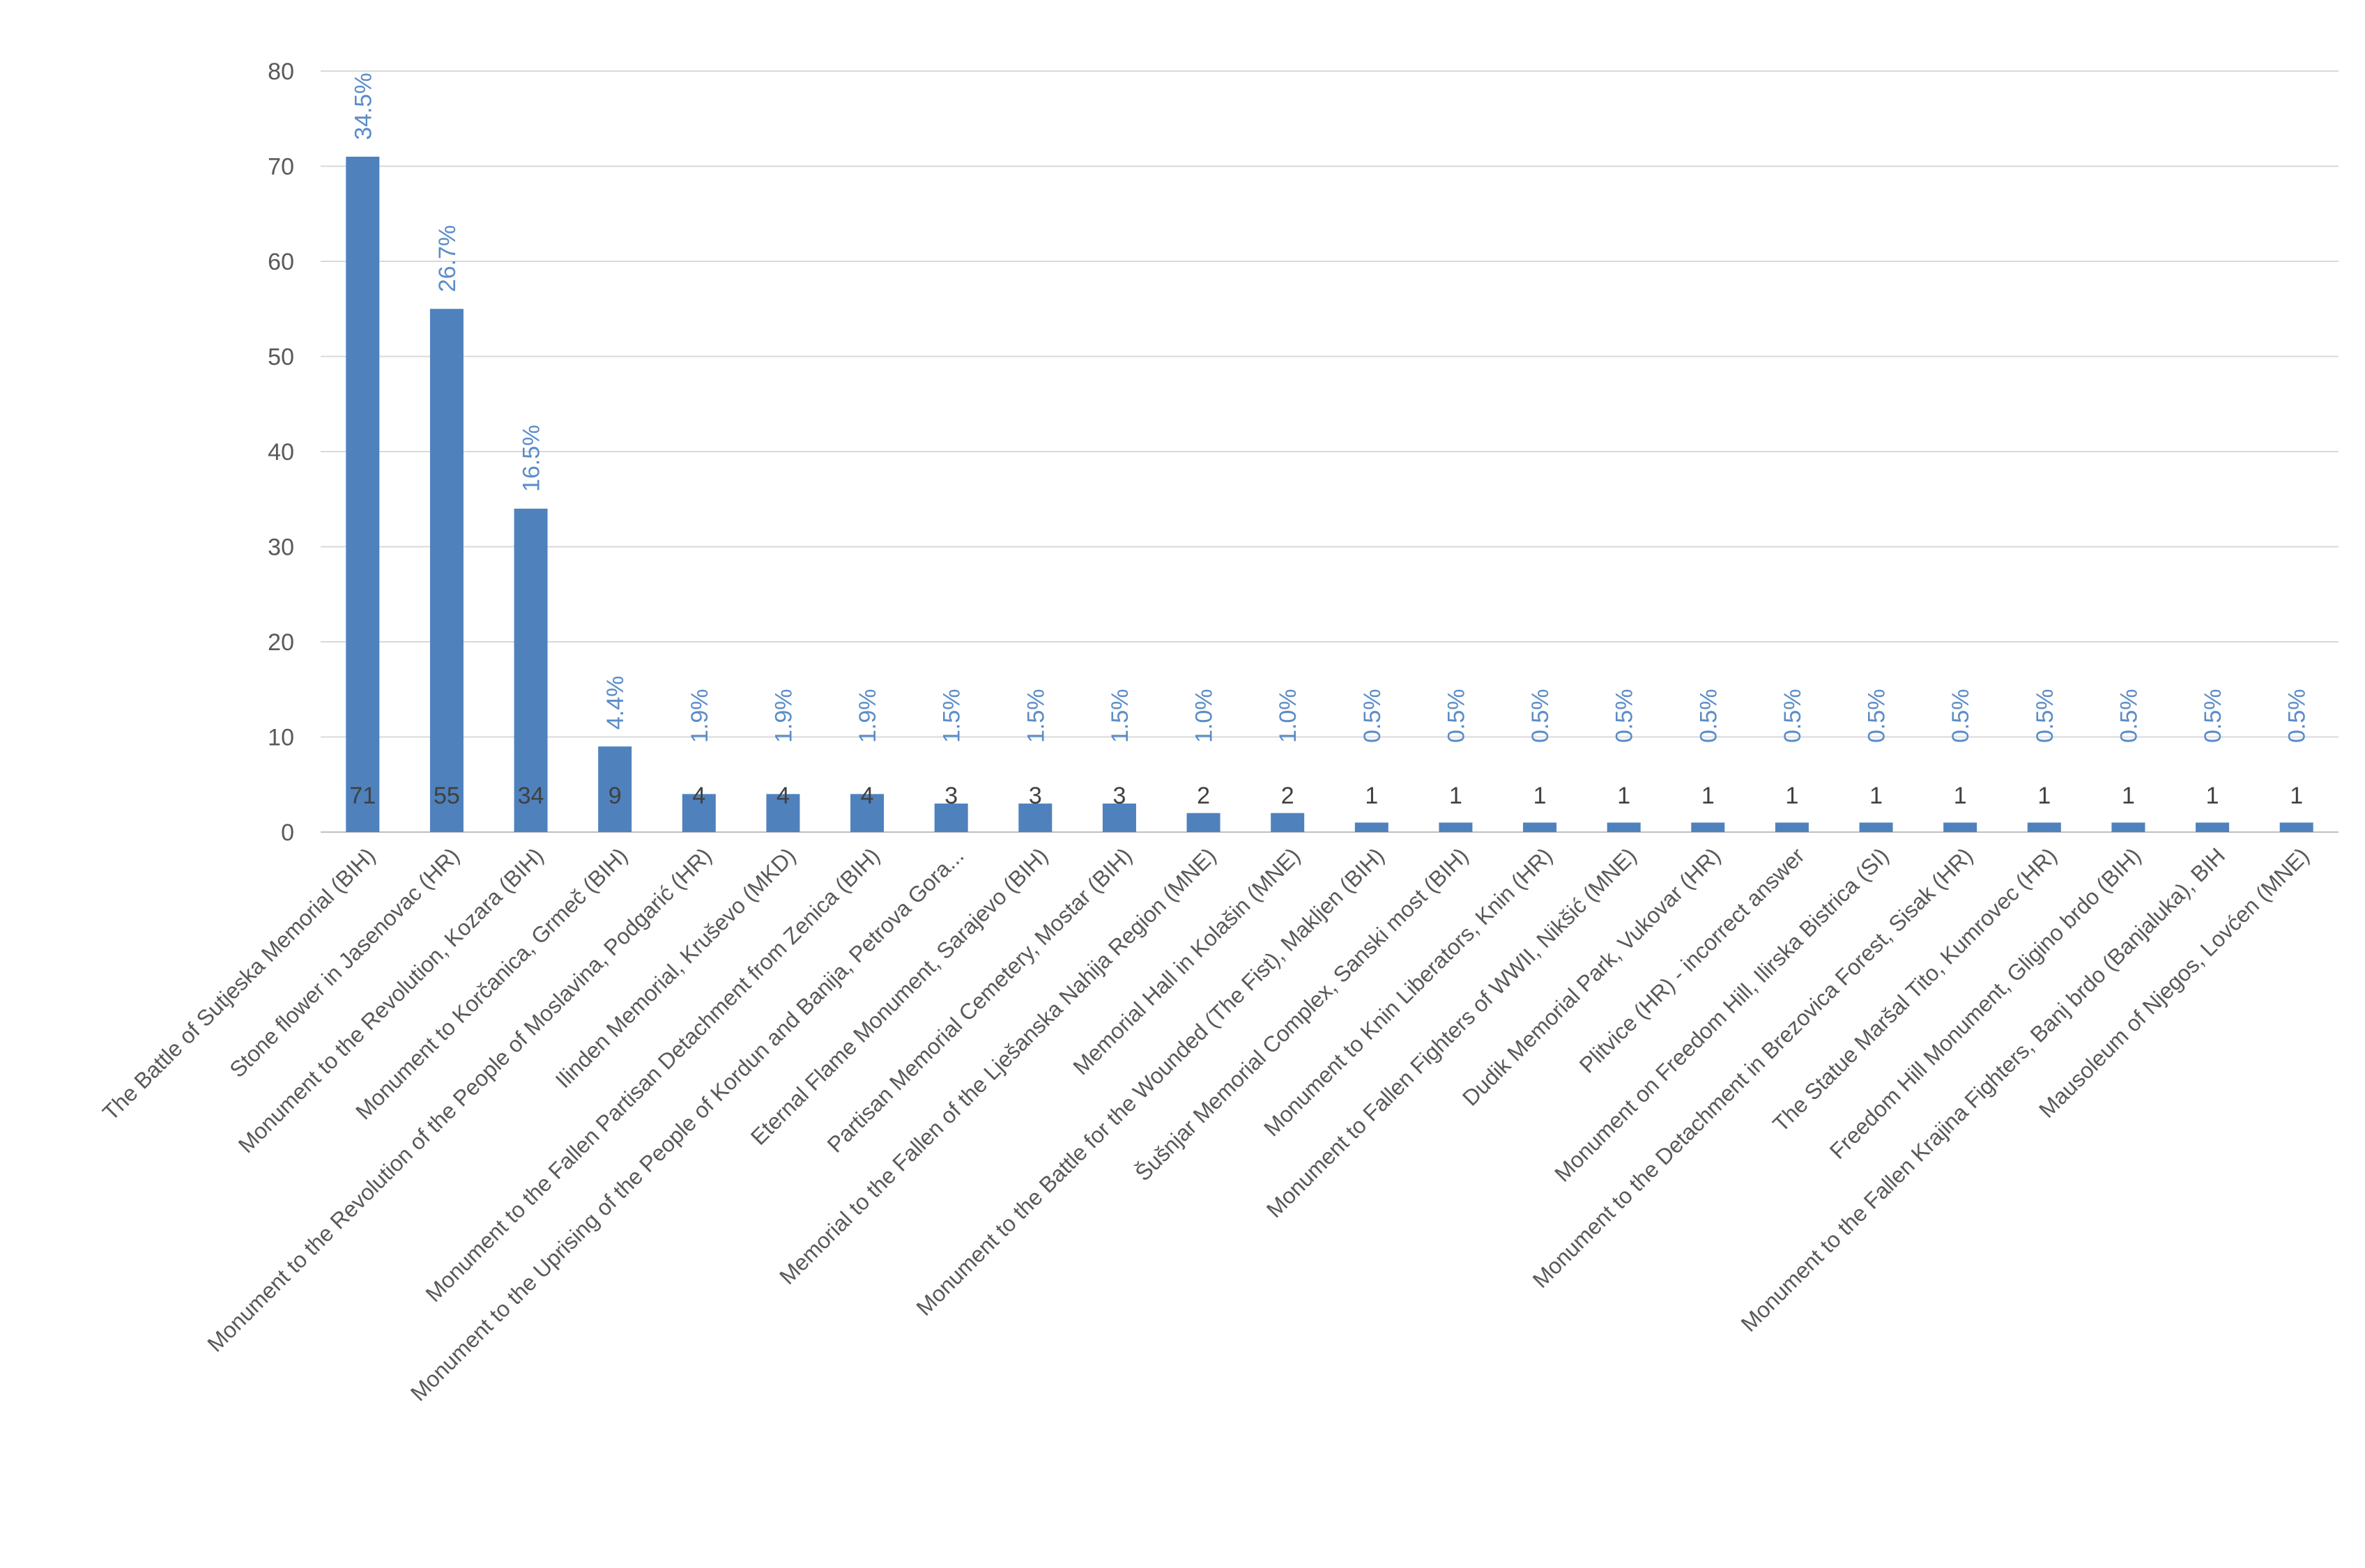 This screenshot has height=1568, width=2365. I want to click on x-tick-label: Partisan Memorial Cemetery, Mostar (BIH), so click(979, 1000).